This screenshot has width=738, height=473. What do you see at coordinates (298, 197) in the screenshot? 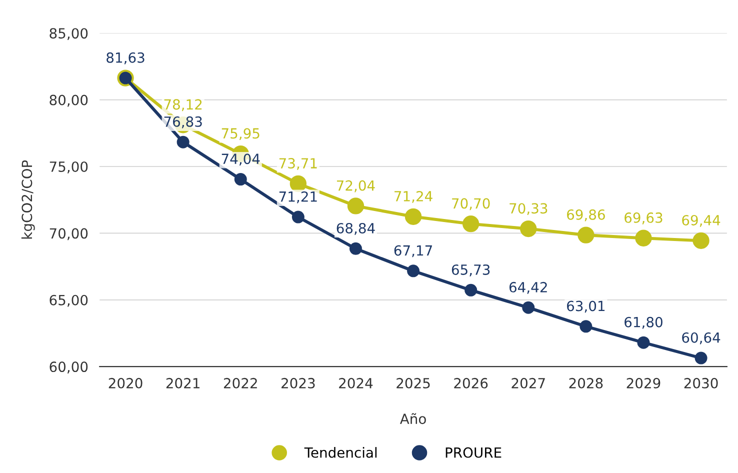
I see `data-label: 71,21` at bounding box center [298, 197].